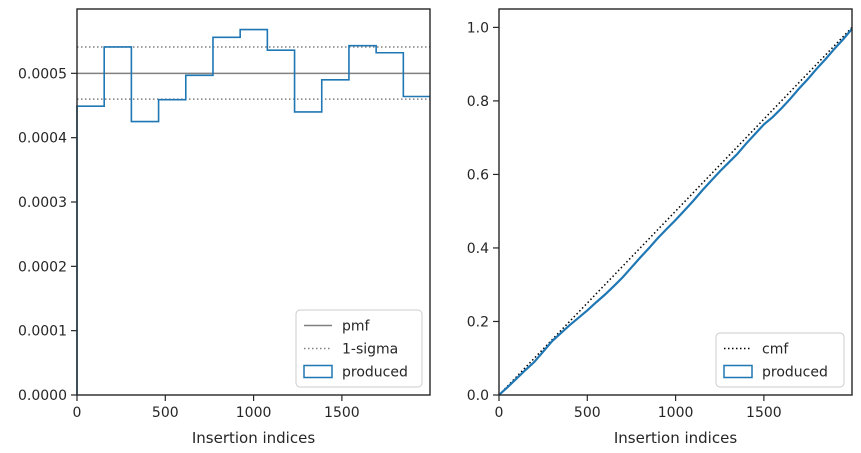  Describe the element at coordinates (42, 74) in the screenshot. I see `y-tick-label: 0.0005` at that location.